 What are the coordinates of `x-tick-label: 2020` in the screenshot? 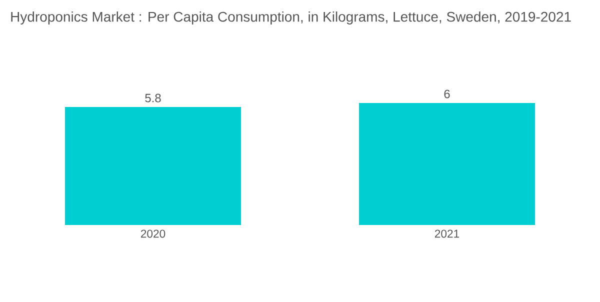 It's located at (153, 234).